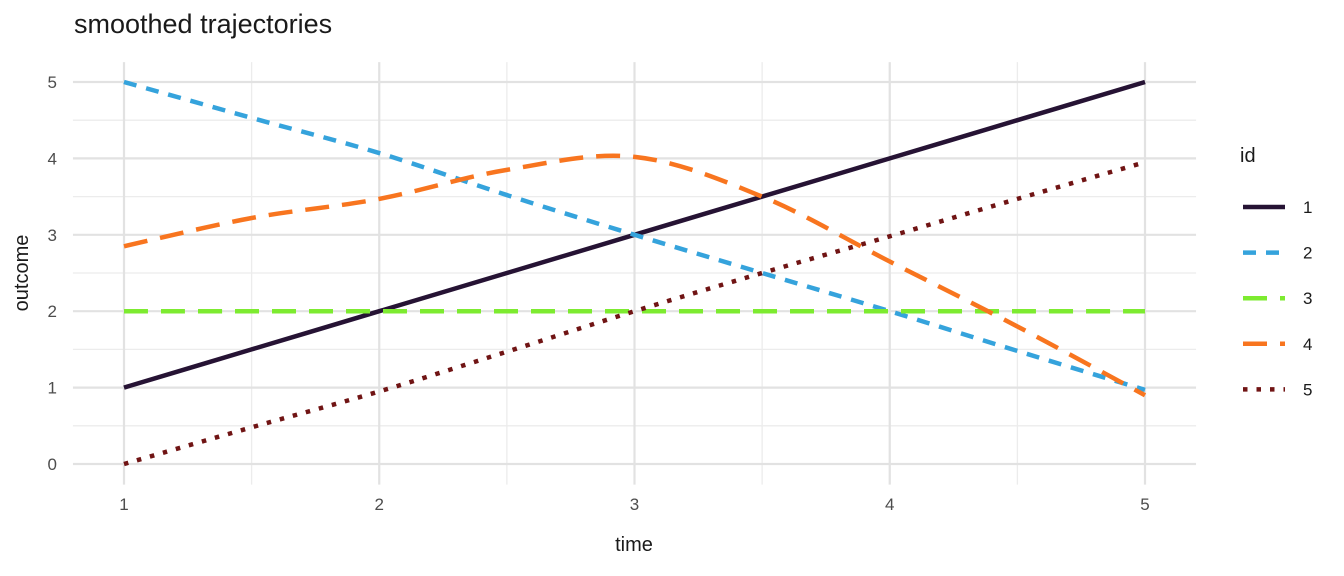 The image size is (1344, 576). What do you see at coordinates (1248, 156) in the screenshot?
I see `legend-title: id` at bounding box center [1248, 156].